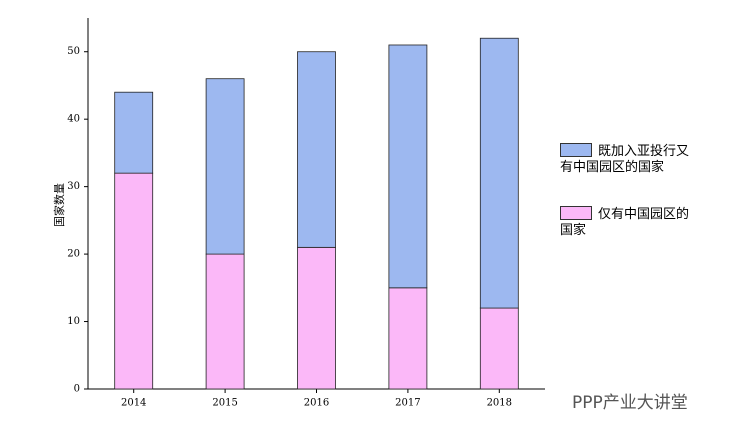 The height and width of the screenshot is (430, 744). I want to click on x-tick-label: 2017, so click(407, 403).